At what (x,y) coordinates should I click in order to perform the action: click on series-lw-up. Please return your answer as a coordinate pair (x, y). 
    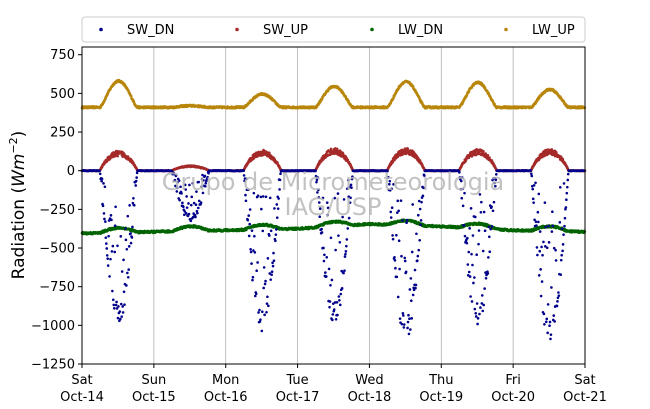
    Looking at the image, I should click on (333, 94).